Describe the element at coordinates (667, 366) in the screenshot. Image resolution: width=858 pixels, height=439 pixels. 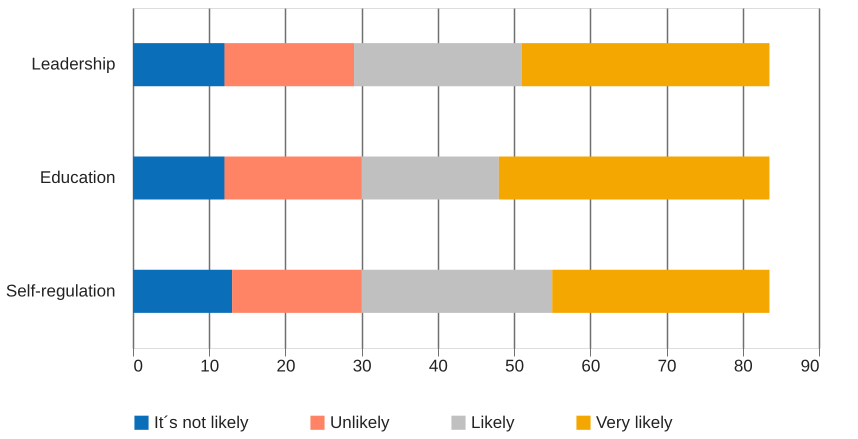
I see `x-tick-label: 70` at that location.